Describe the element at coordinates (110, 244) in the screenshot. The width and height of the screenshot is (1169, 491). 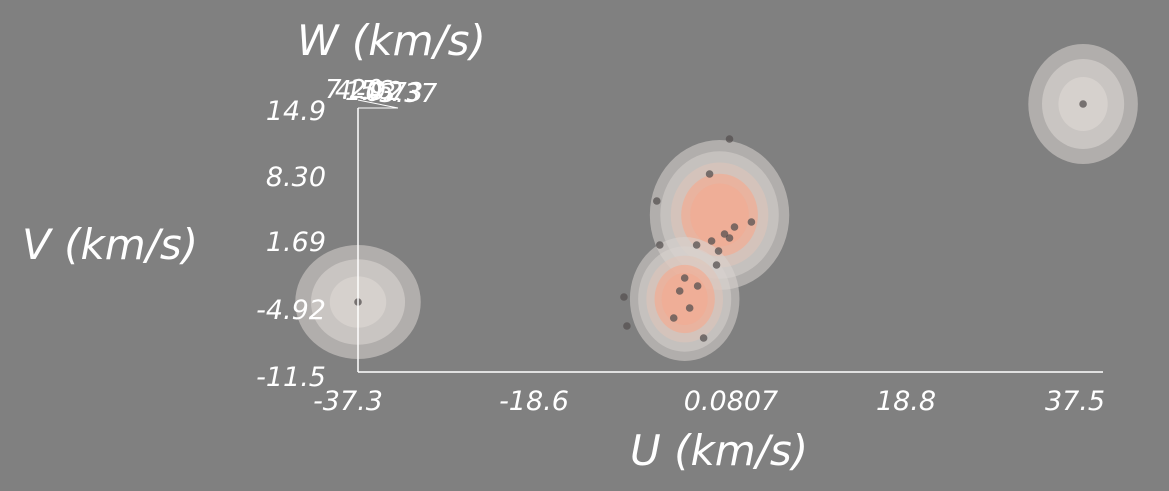
I see `v-axis-title: V (km/s)` at that location.